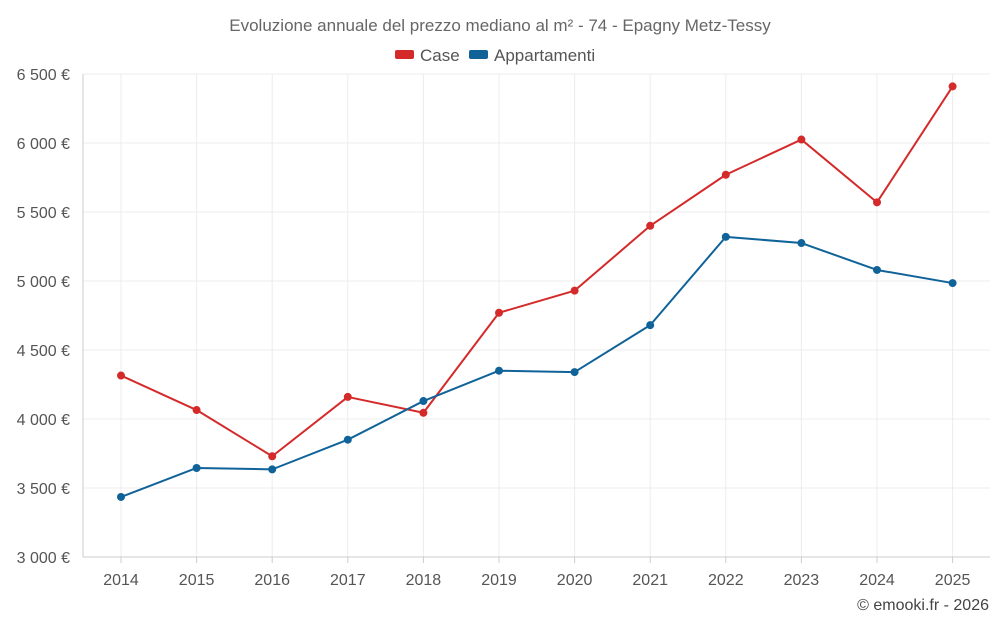 The width and height of the screenshot is (1000, 625). I want to click on x-tick-label: 2019, so click(499, 580).